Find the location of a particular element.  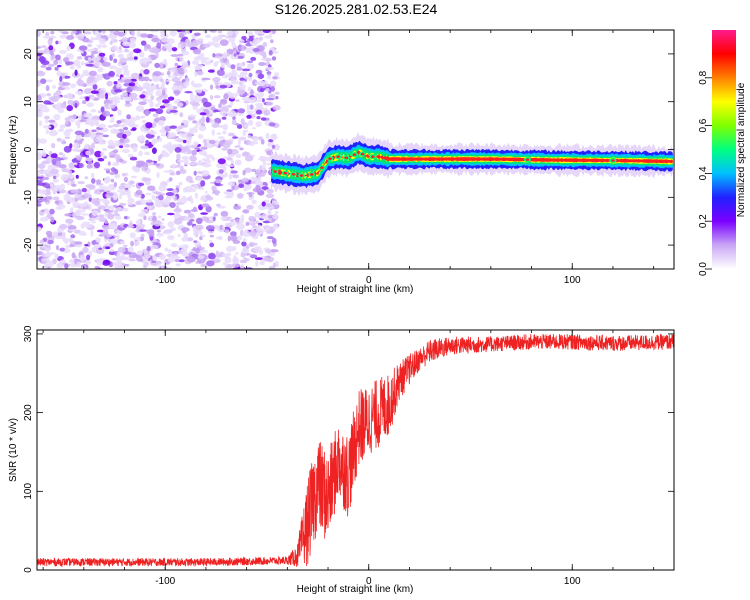

colorbar-tick-label: 0.8 is located at coordinates (703, 77).